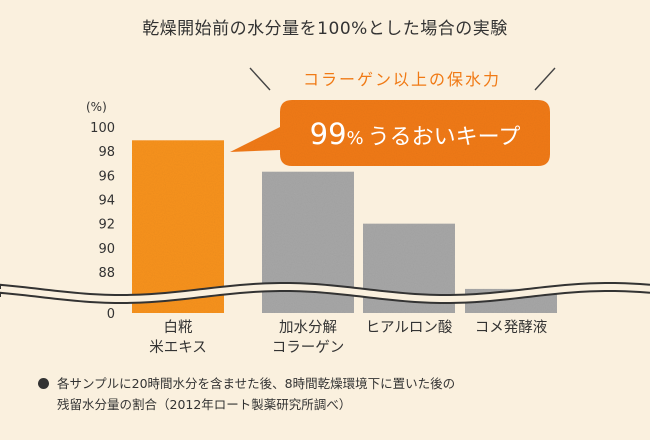  I want to click on axis-break-line-bottom, so click(325, 297).